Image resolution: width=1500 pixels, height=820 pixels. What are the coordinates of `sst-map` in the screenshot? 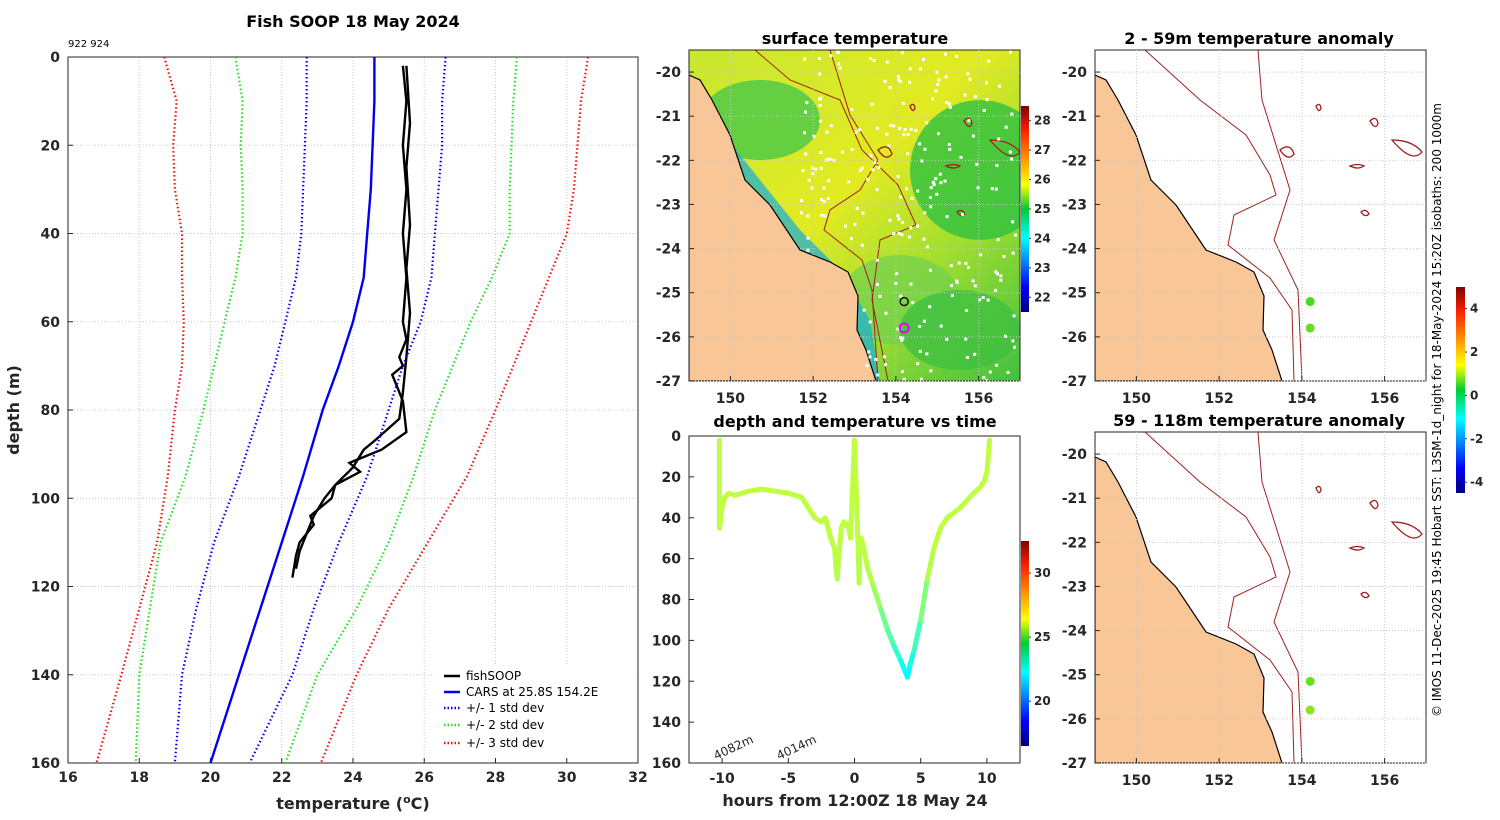 It's located at (854, 215).